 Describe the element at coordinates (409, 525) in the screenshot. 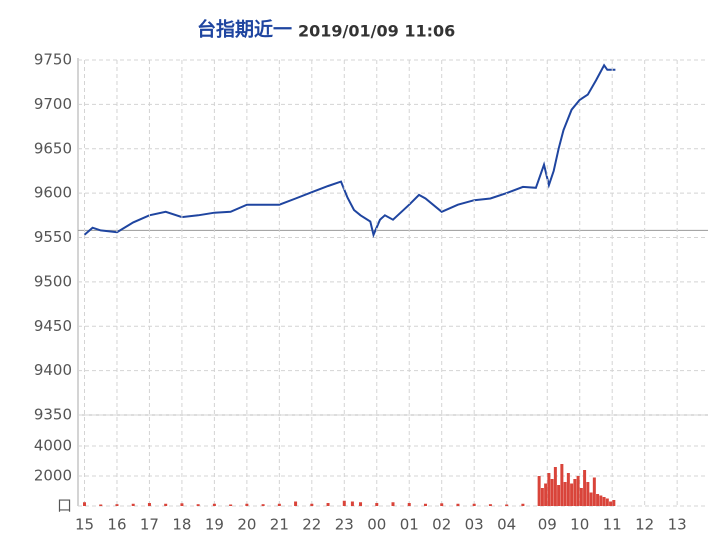

I see `x-tick-label: 01` at that location.